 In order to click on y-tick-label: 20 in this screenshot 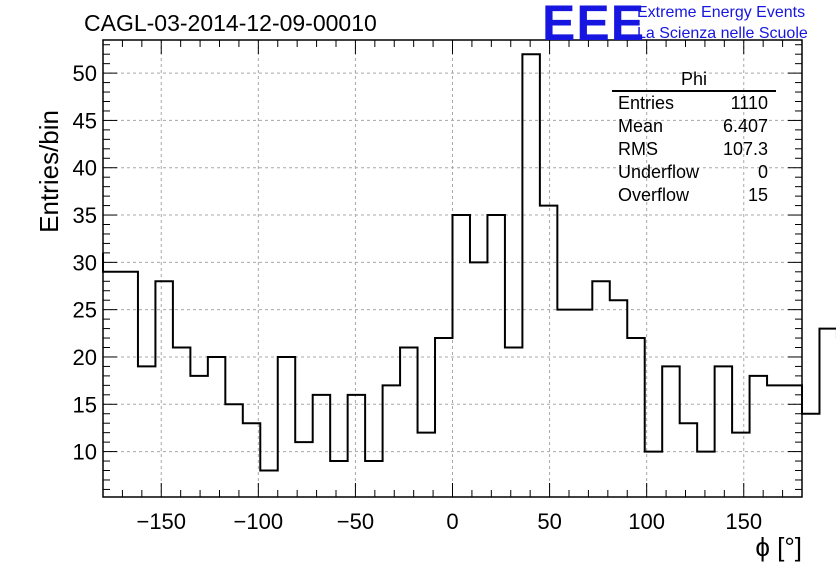, I will do `click(85, 357)`.